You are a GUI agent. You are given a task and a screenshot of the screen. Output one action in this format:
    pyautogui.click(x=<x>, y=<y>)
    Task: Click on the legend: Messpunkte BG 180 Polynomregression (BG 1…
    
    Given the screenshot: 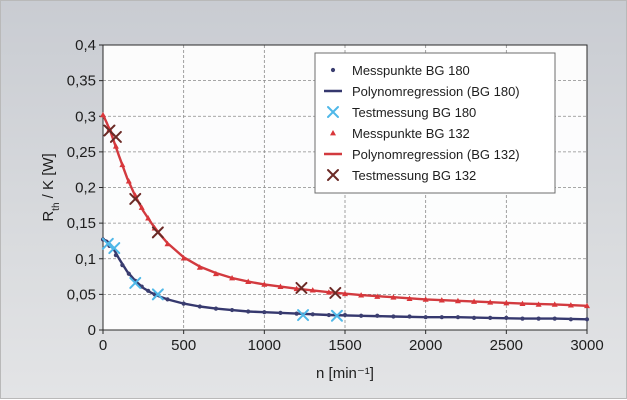 What is the action you would take?
    pyautogui.click(x=435, y=123)
    